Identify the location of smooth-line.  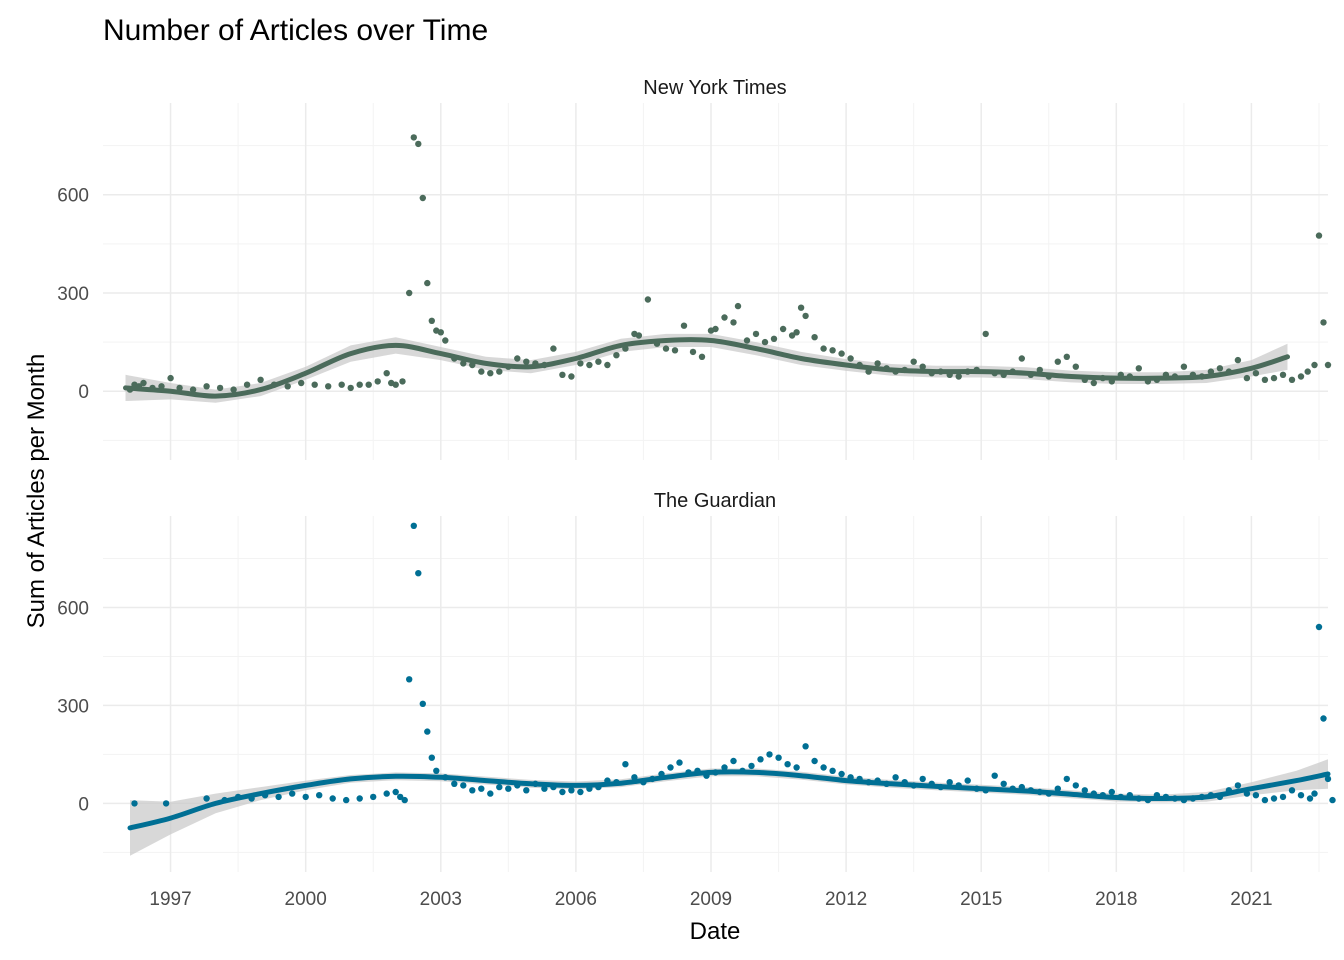
(729, 800).